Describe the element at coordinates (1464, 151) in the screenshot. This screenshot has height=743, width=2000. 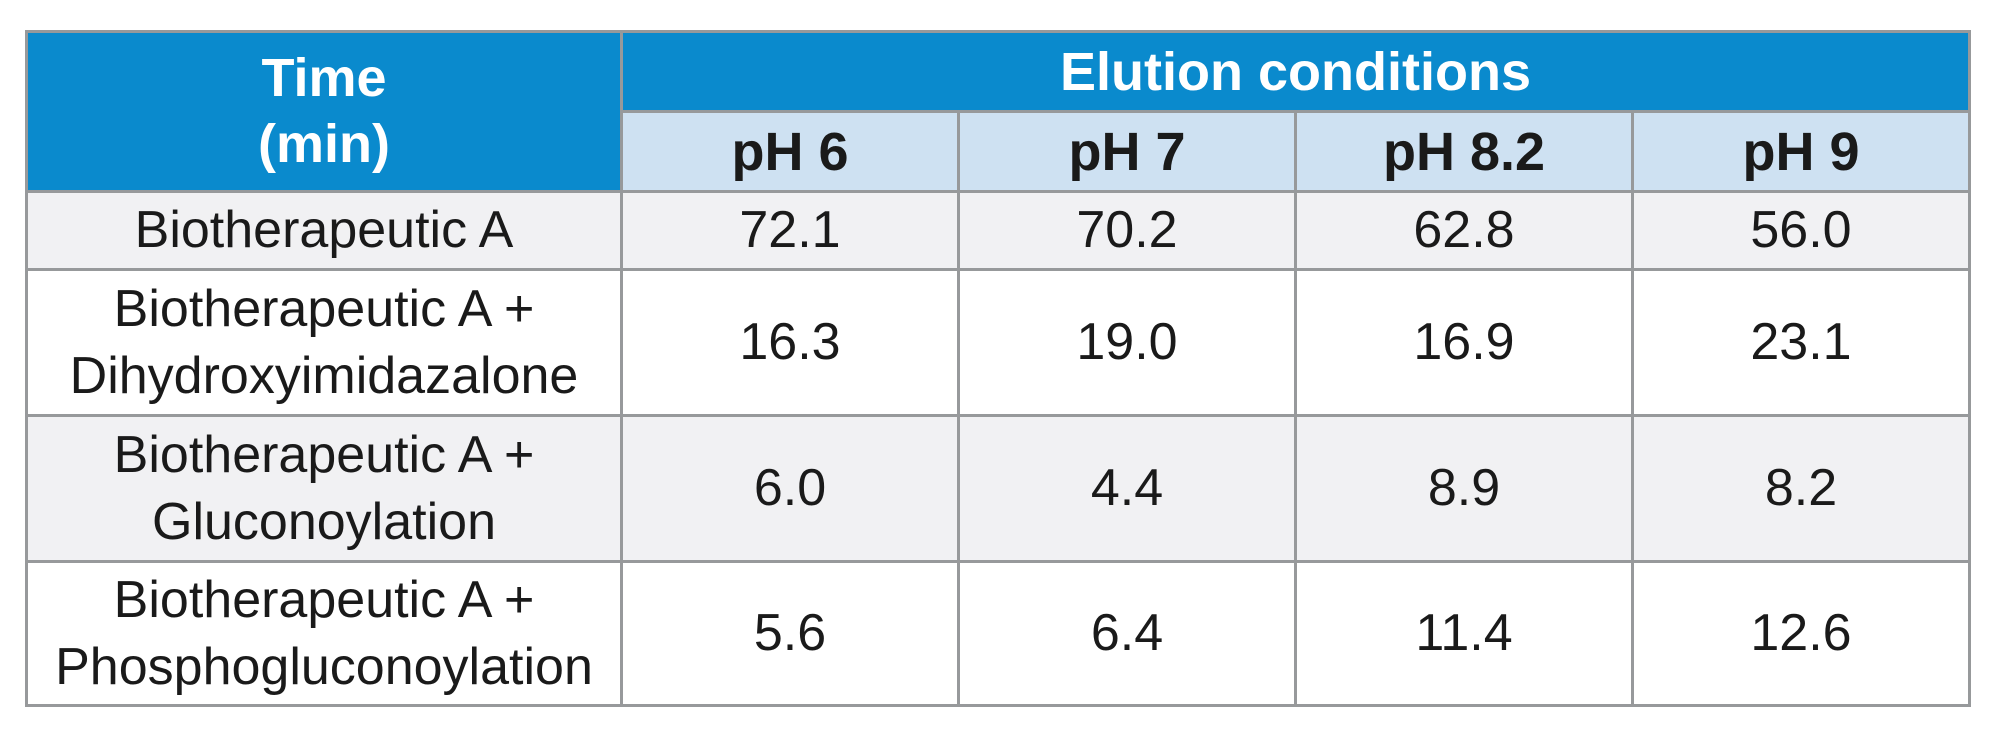
I see `column-header-ph-8-2: pH 8.2` at that location.